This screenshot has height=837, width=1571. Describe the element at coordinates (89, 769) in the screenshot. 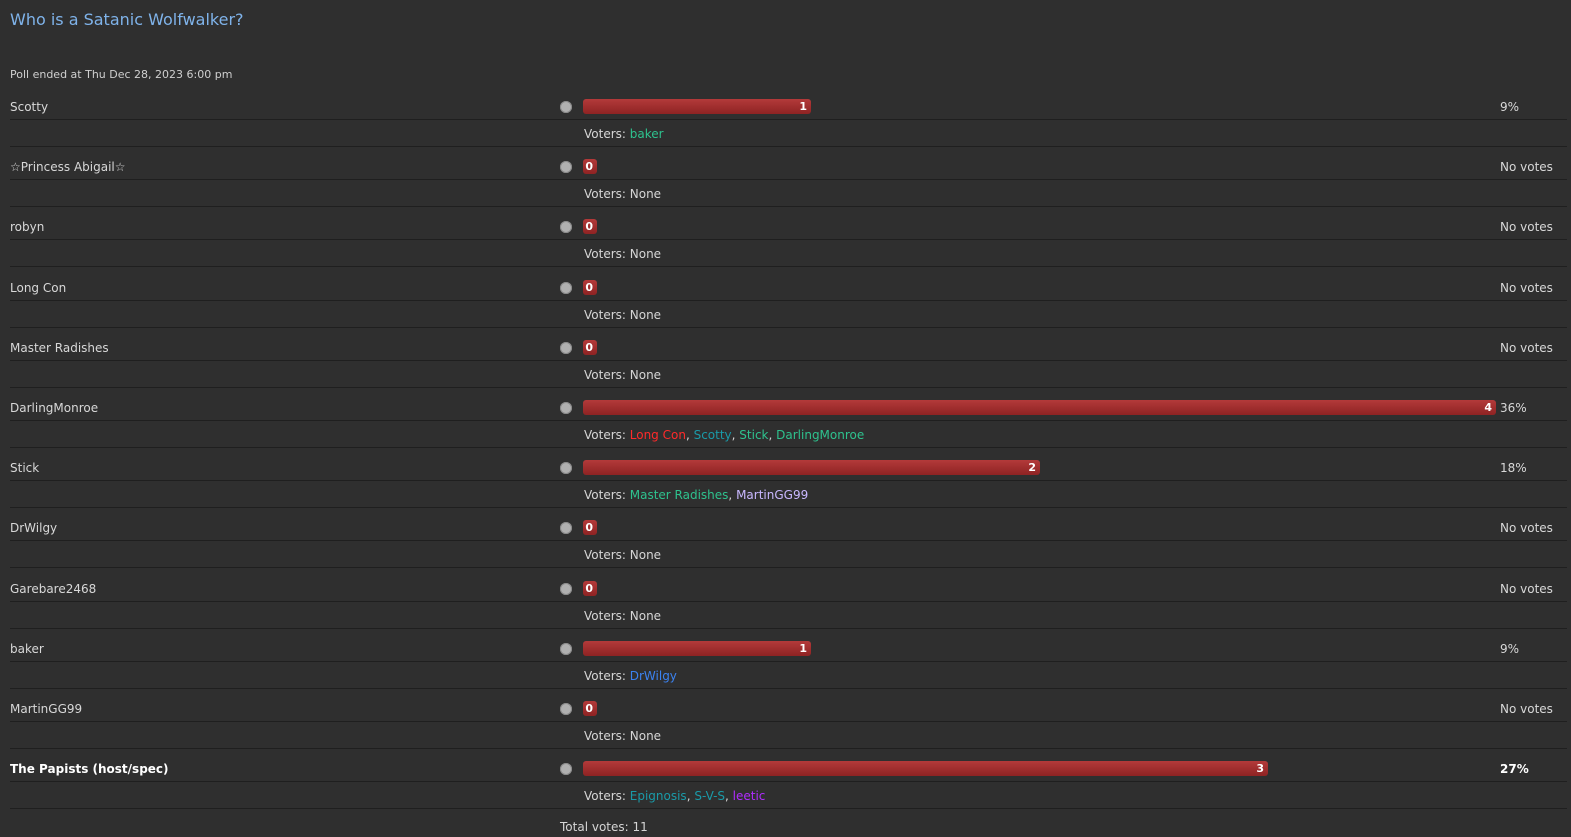

I see `poll-option-label: The Papists (host/spec)` at that location.